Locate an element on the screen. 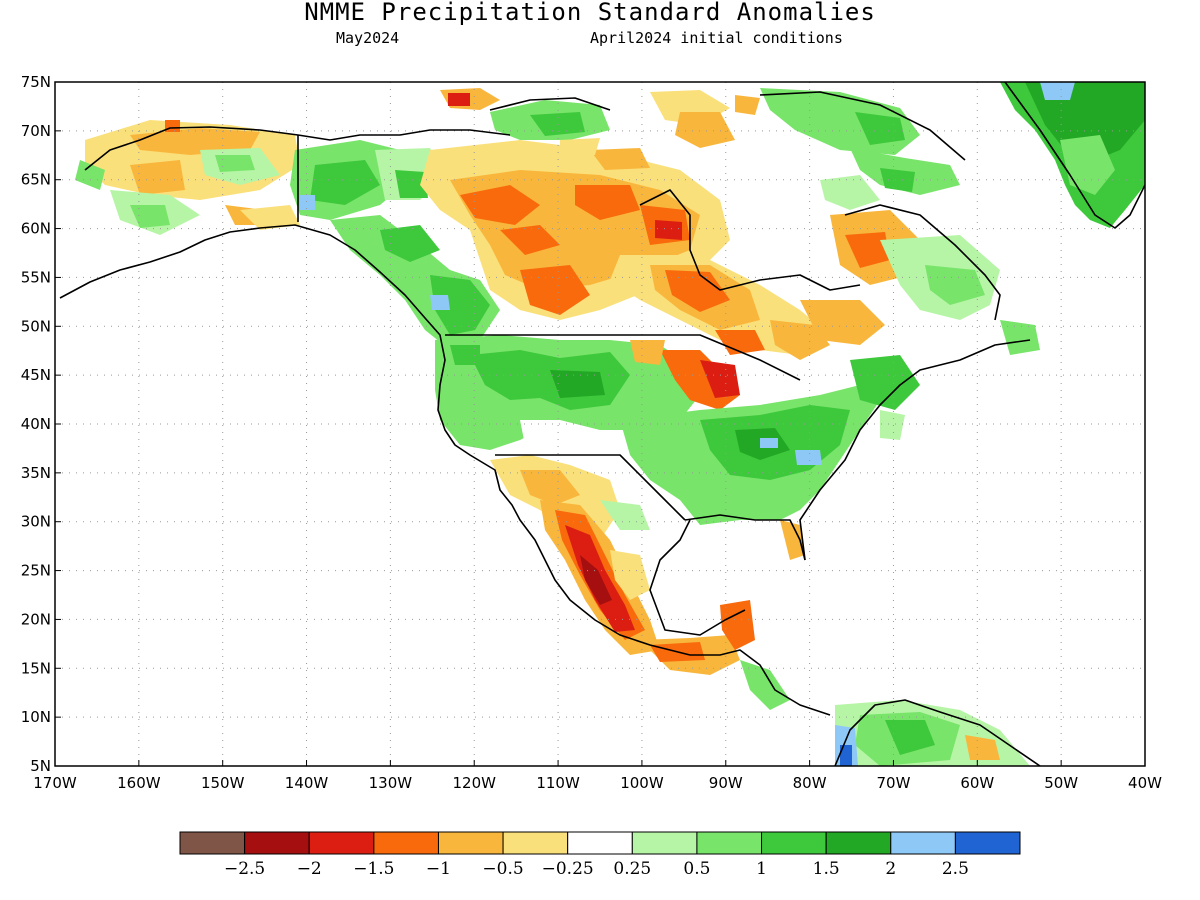 This screenshot has height=900, width=1200. colorbar-label: 0.5 is located at coordinates (696, 869).